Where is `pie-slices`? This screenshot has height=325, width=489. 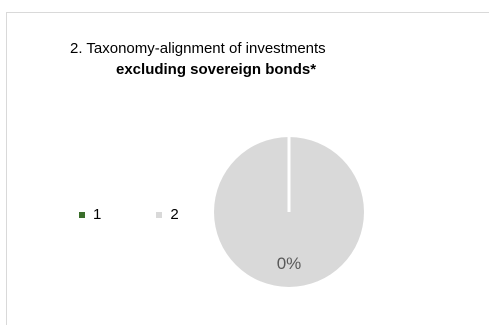
pie-slices is located at coordinates (289, 212).